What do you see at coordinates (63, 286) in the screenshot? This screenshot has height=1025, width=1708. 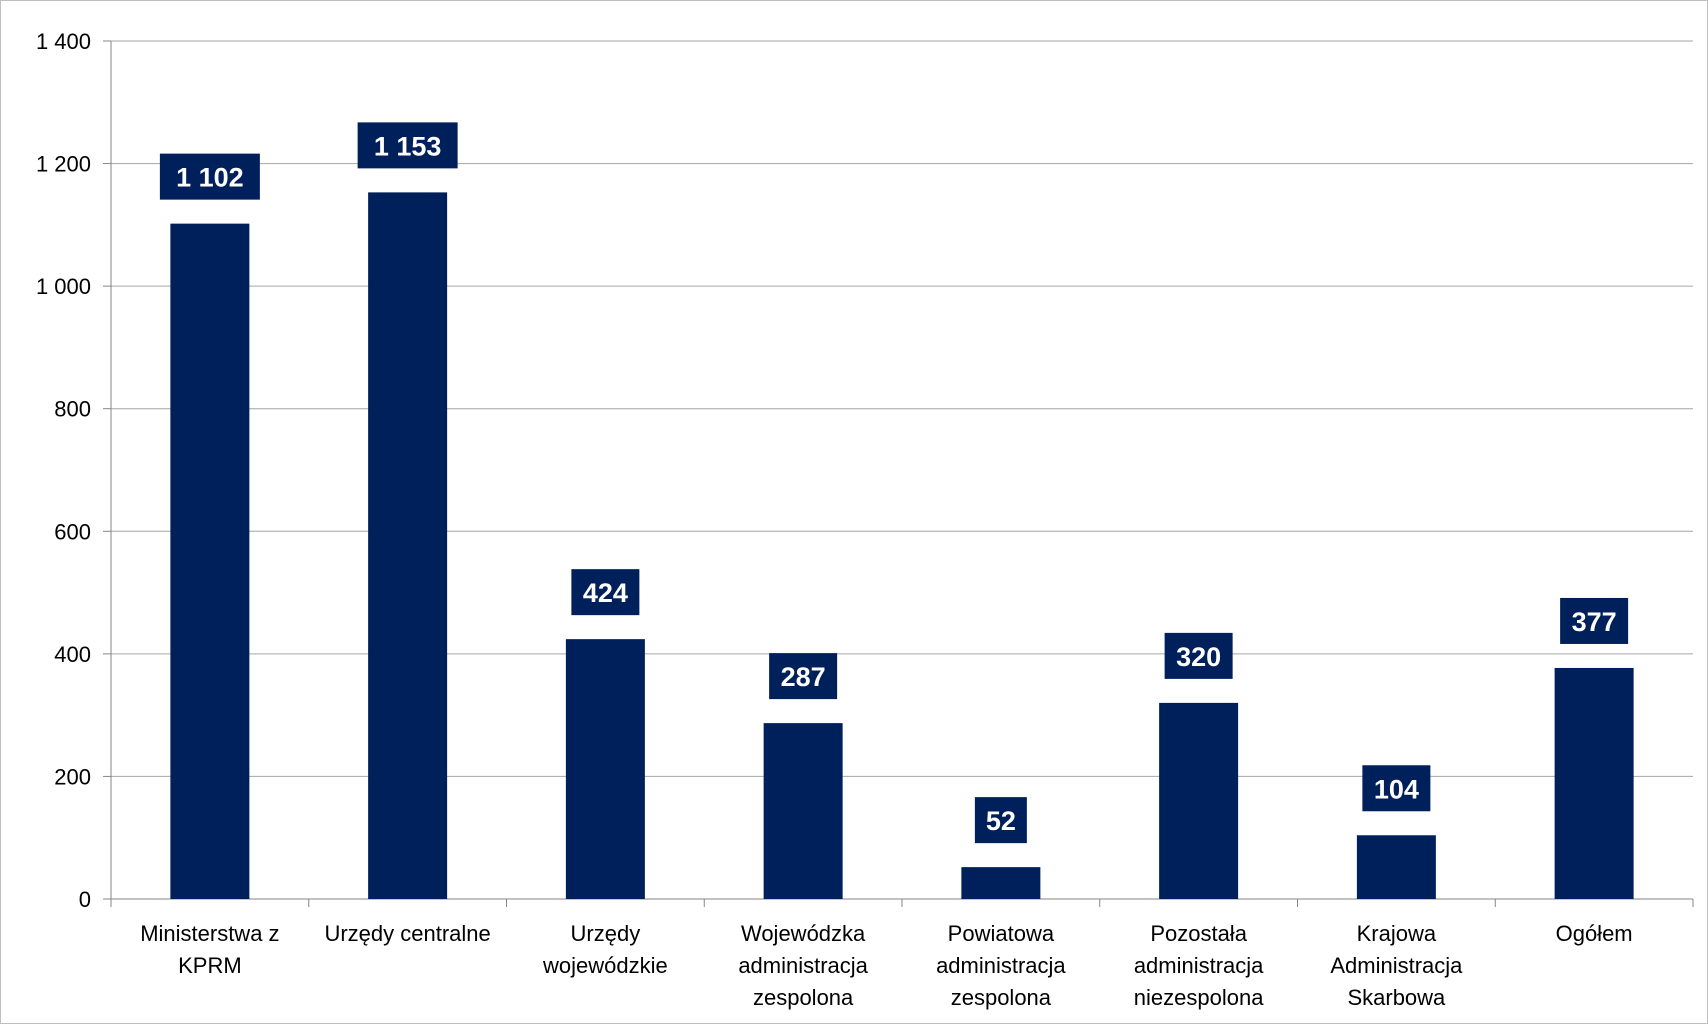 I see `y-tick-label: 1 000` at bounding box center [63, 286].